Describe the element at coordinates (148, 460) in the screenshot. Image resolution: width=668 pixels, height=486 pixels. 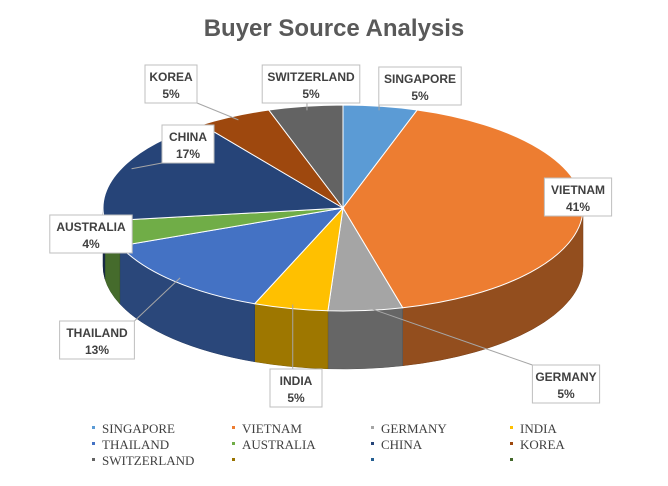
I see `legend-label: SWITZERLAND` at that location.